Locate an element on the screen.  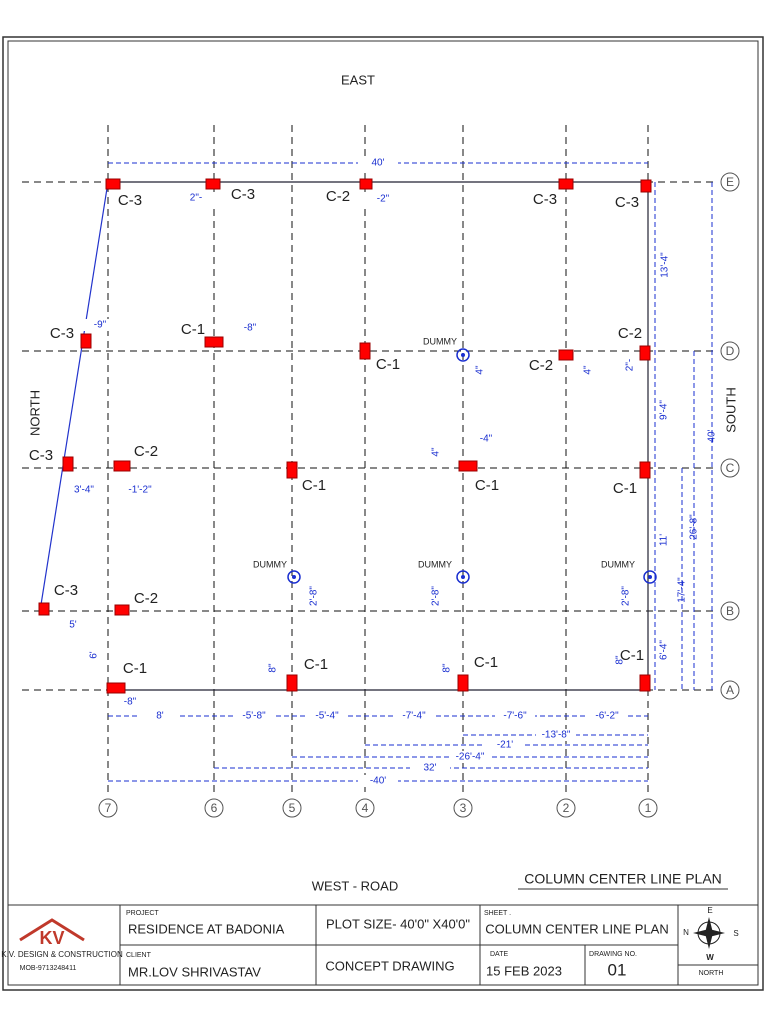
dimension-text: 9'-4" is located at coordinates (664, 410).